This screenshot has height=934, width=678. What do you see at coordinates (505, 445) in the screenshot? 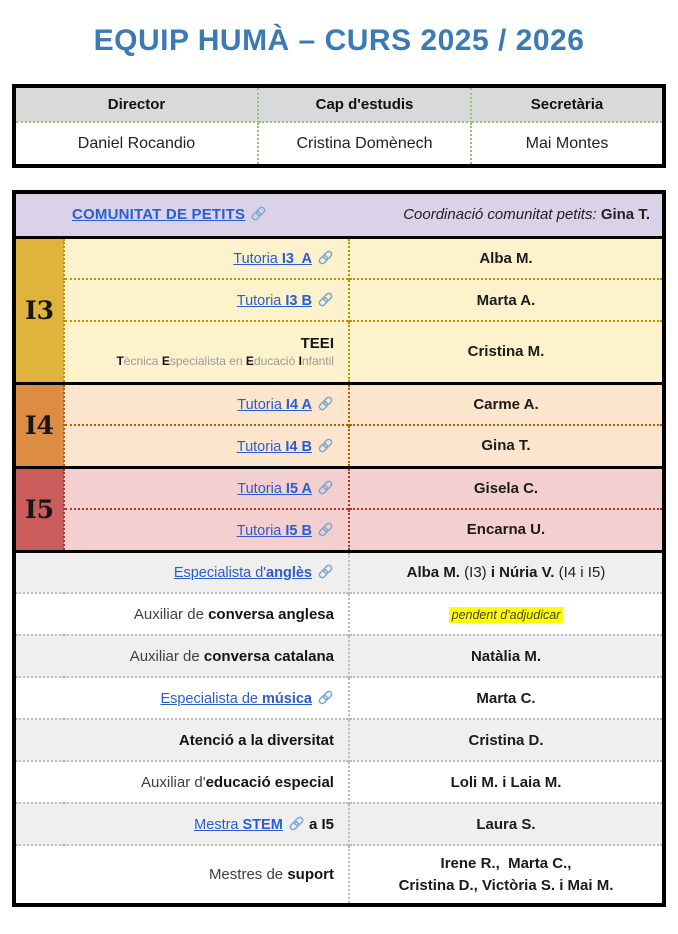
I see `tutor-name: Gina T.` at bounding box center [505, 445].